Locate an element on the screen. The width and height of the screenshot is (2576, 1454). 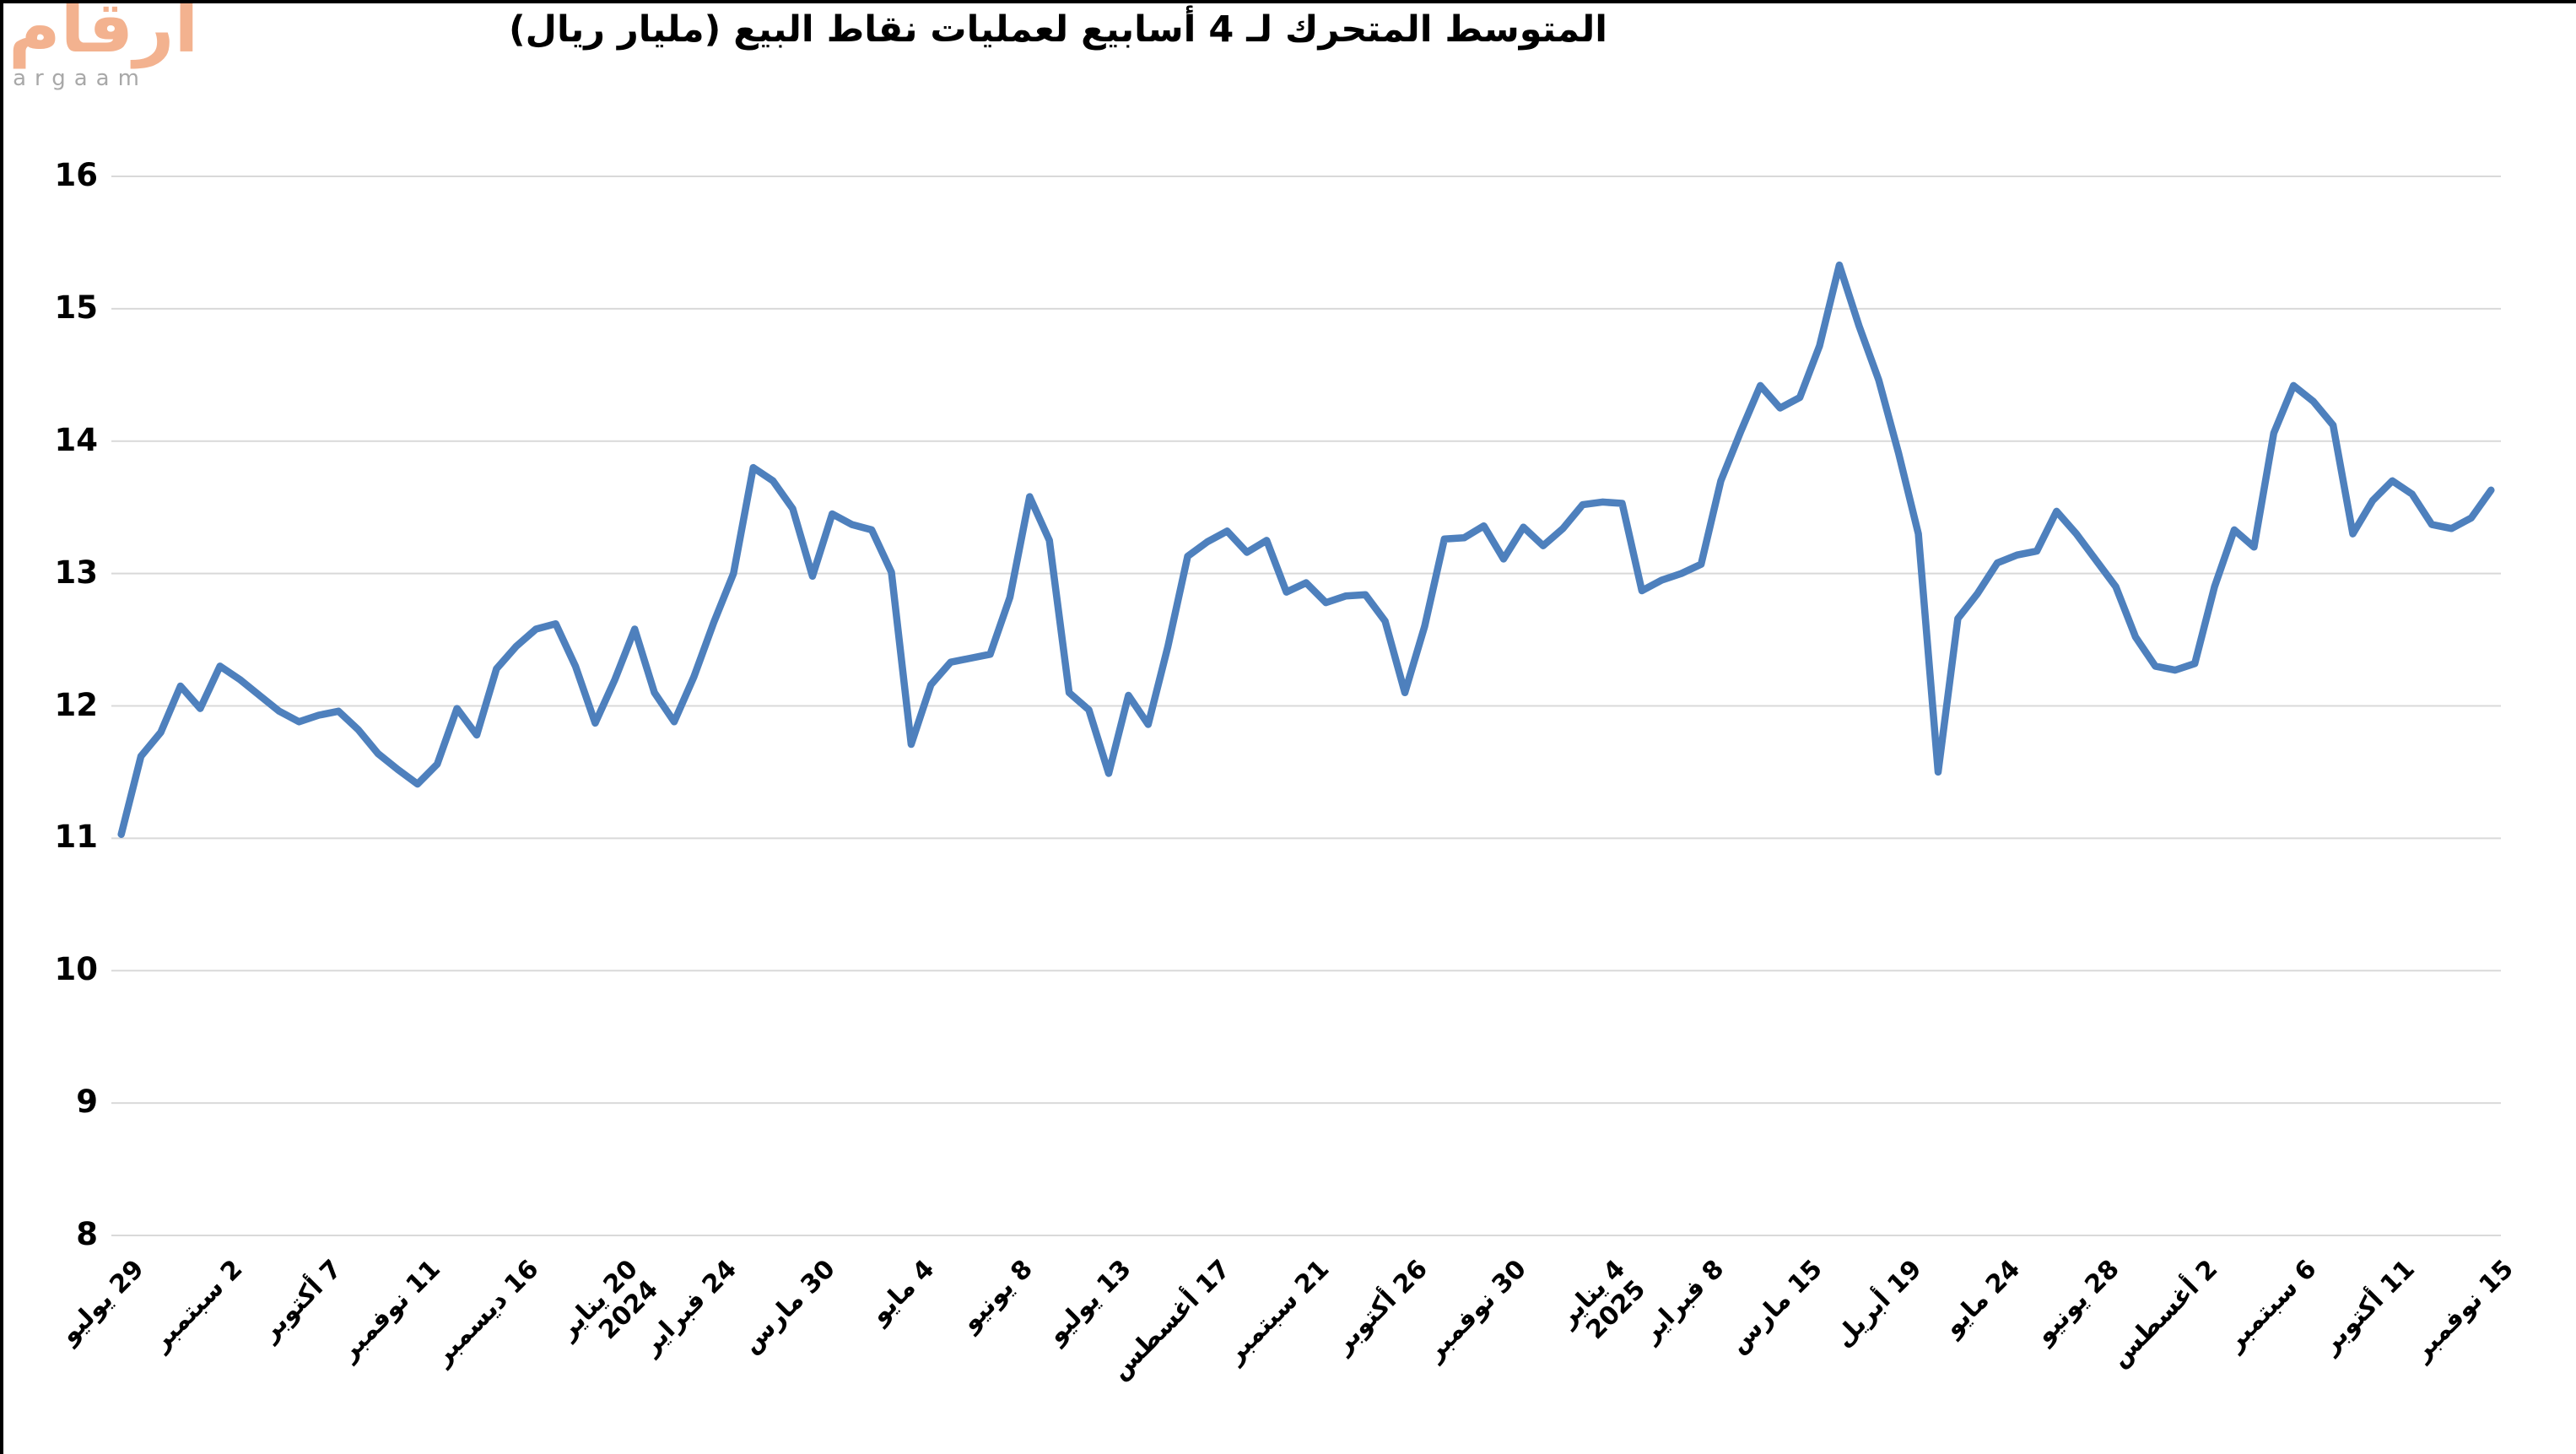
y-axis-tick-label: 9 is located at coordinates (87, 1102).